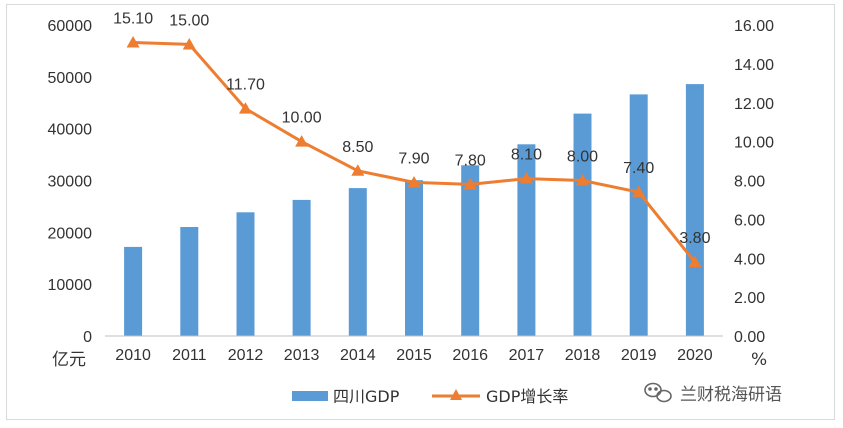 Image resolution: width=843 pixels, height=428 pixels. I want to click on x-tick-label: 2019, so click(639, 355).